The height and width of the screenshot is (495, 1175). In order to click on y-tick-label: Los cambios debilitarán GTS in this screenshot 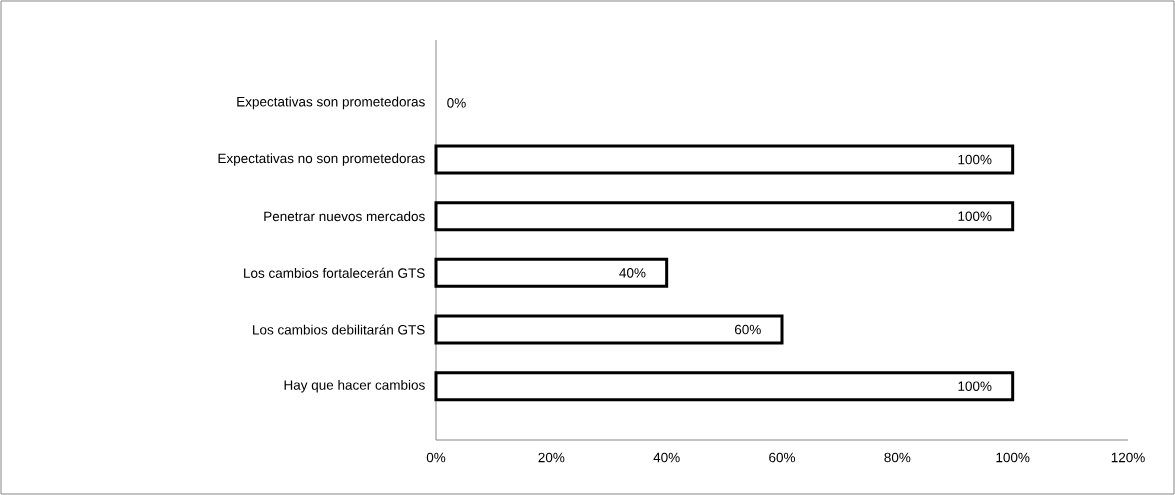, I will do `click(339, 329)`.